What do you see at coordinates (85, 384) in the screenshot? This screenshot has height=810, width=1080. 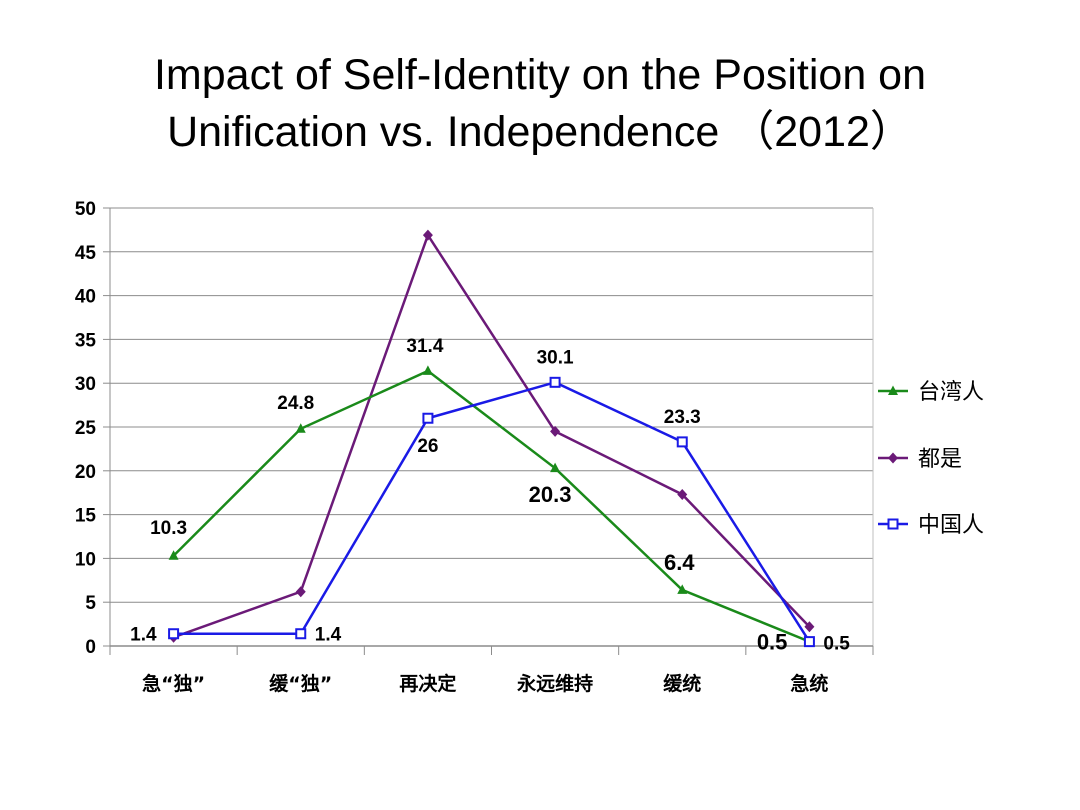 I see `y-tick-label: 30` at bounding box center [85, 384].